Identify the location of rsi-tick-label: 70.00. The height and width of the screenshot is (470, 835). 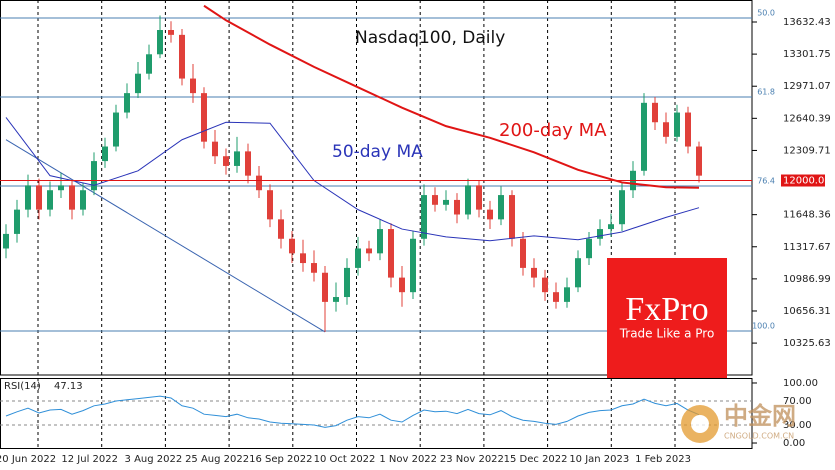
(797, 401).